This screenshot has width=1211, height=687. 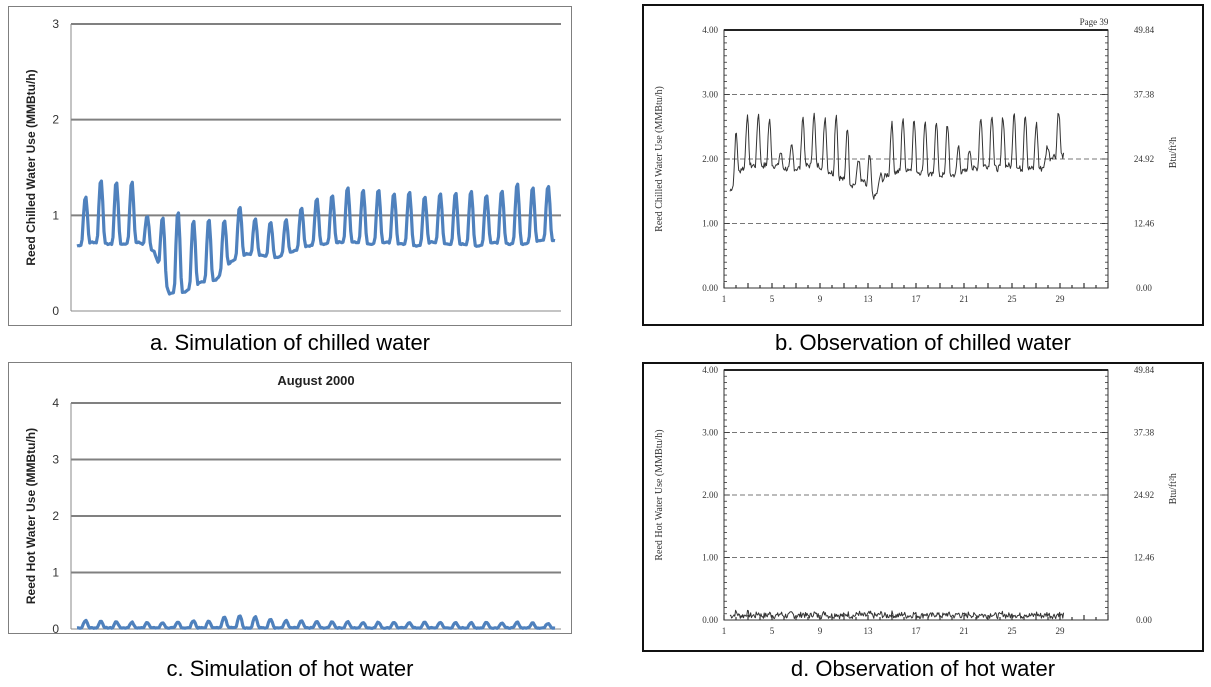 What do you see at coordinates (923, 668) in the screenshot?
I see `caption-d: d. Observation of hot water` at bounding box center [923, 668].